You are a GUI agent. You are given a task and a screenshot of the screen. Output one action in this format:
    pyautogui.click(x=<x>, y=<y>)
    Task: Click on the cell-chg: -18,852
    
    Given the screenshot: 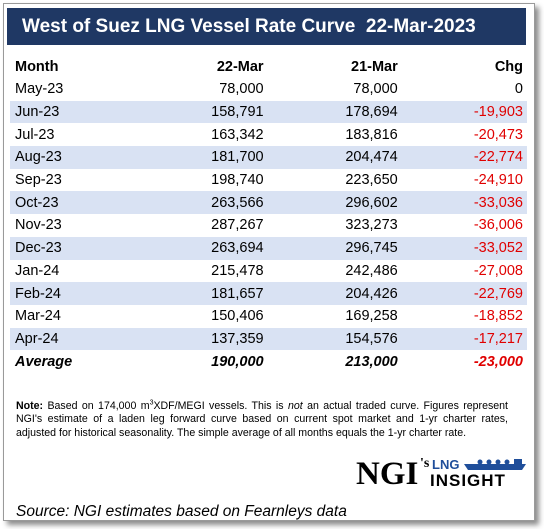 What is the action you would take?
    pyautogui.click(x=462, y=316)
    